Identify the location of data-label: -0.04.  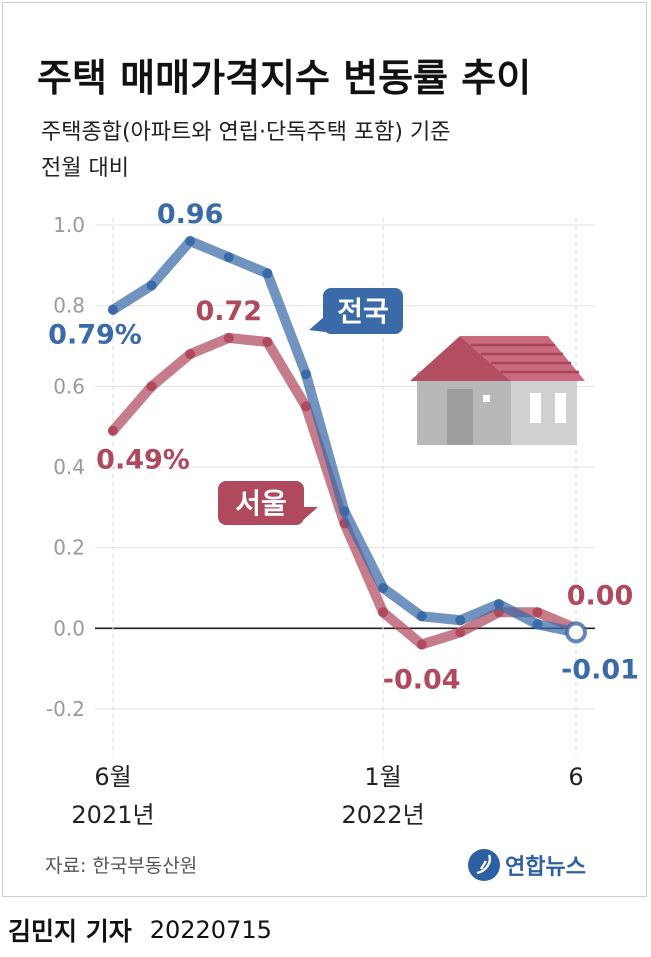
(422, 679).